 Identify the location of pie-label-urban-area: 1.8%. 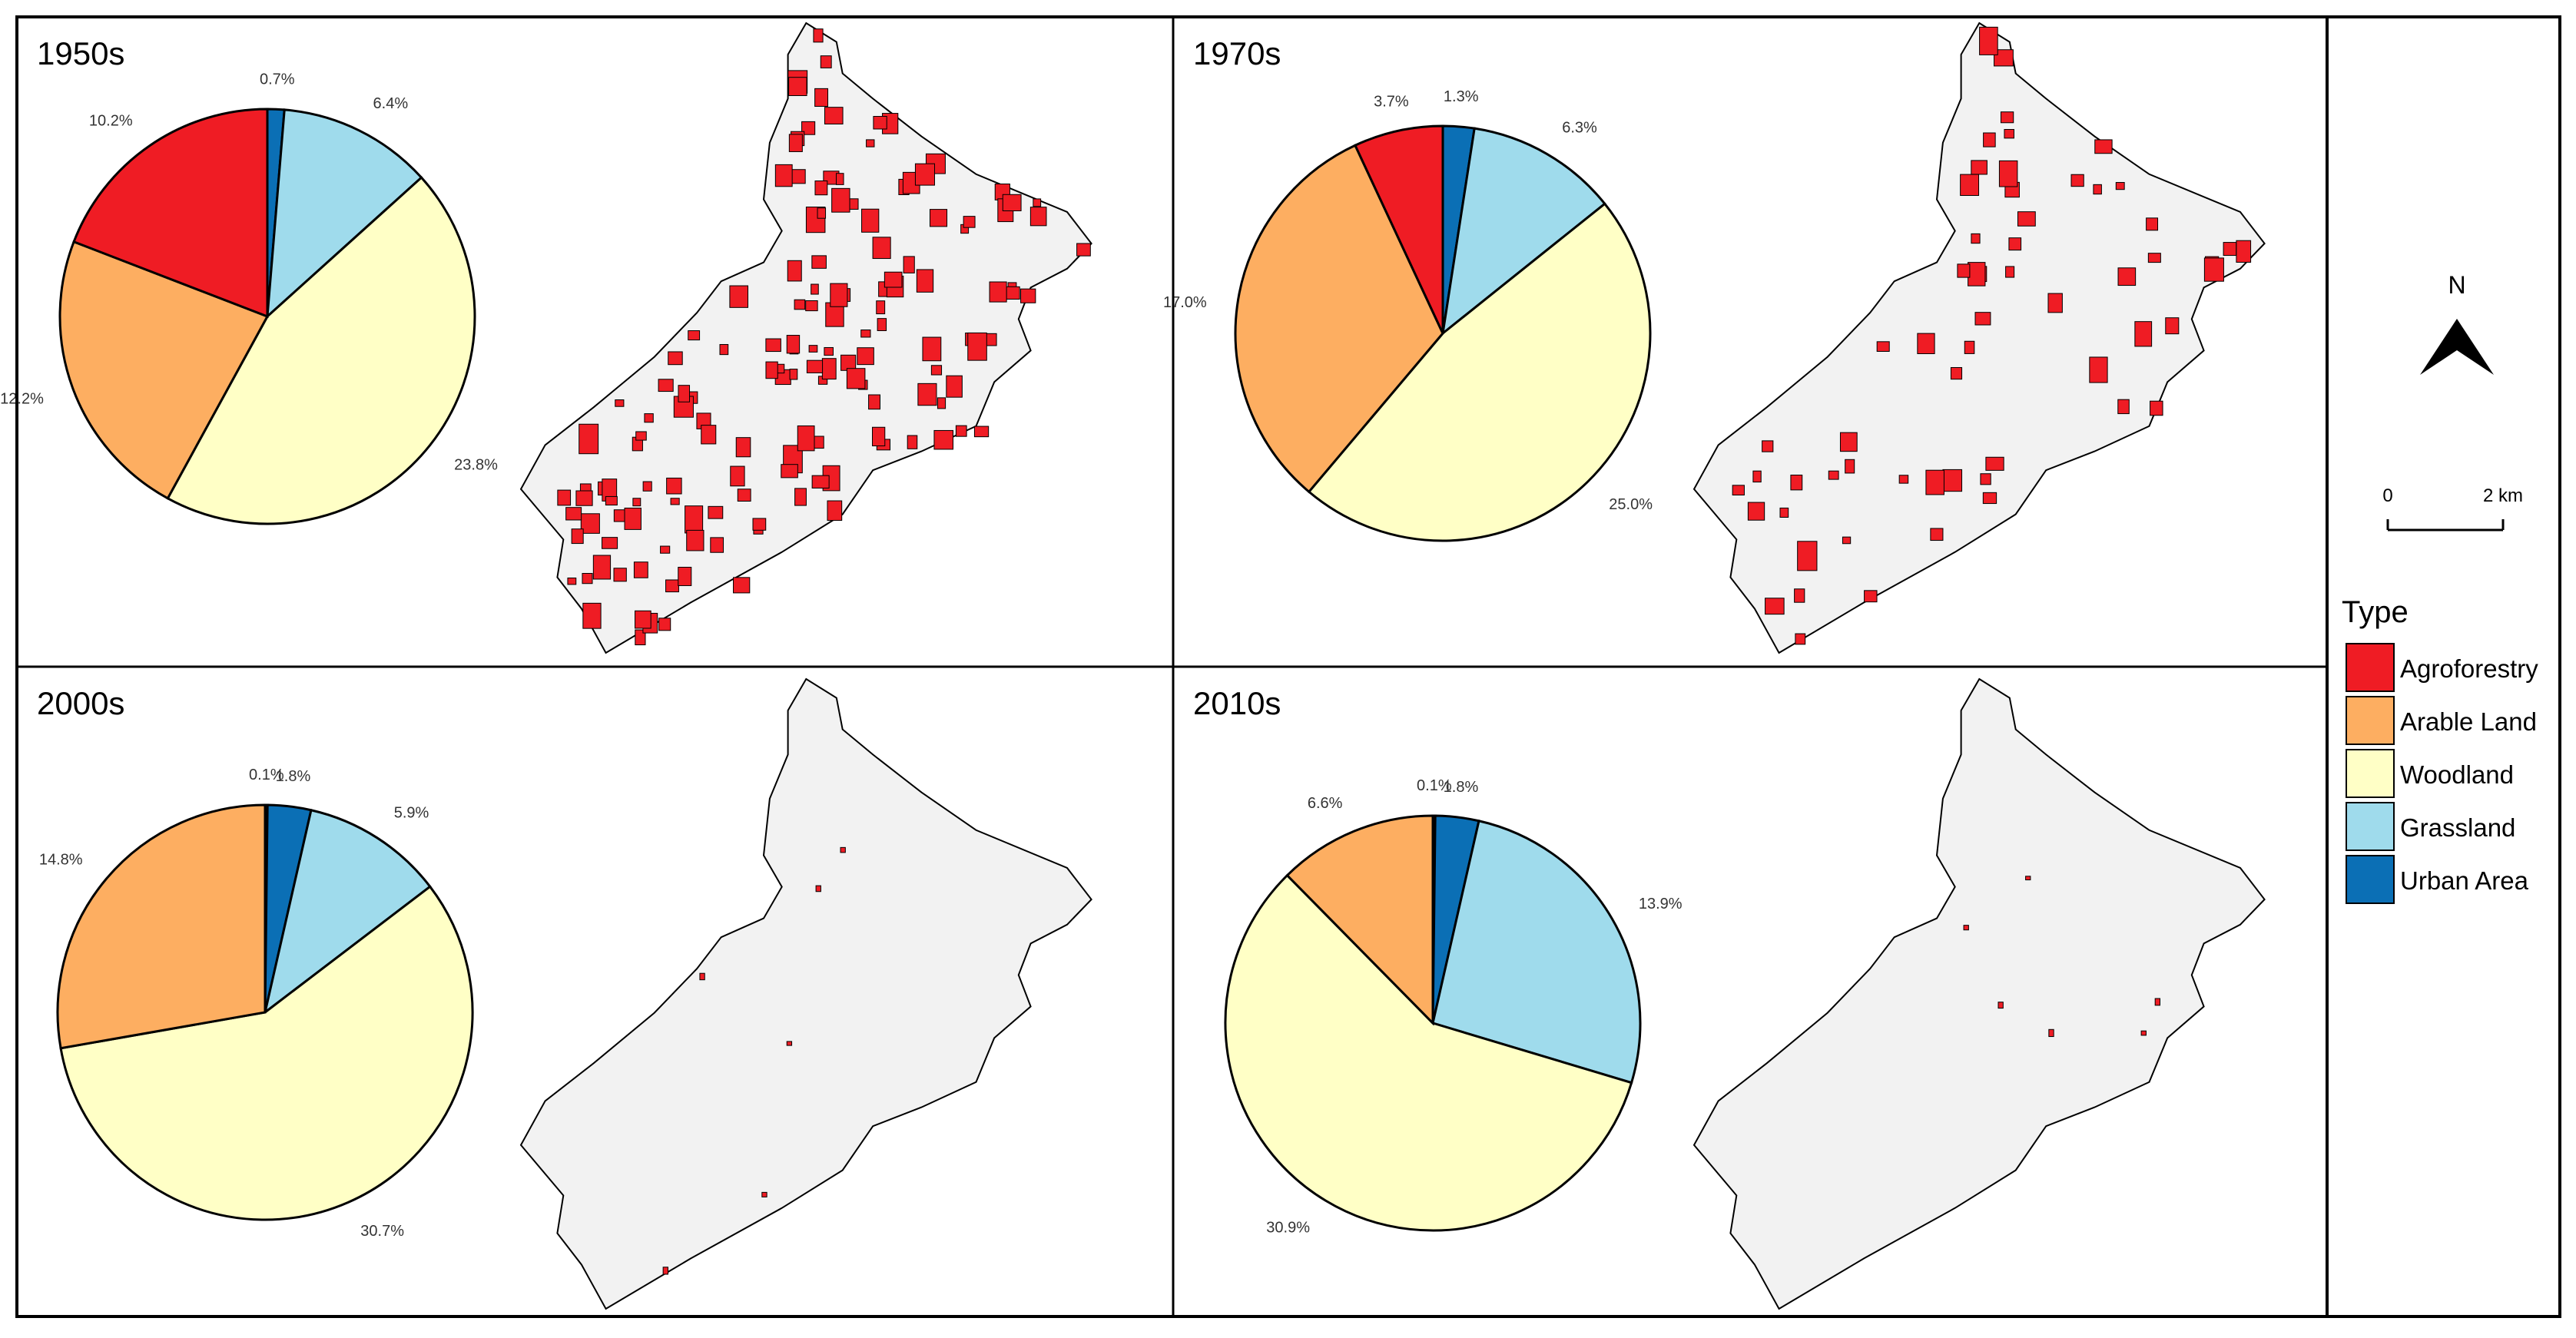
(1461, 787).